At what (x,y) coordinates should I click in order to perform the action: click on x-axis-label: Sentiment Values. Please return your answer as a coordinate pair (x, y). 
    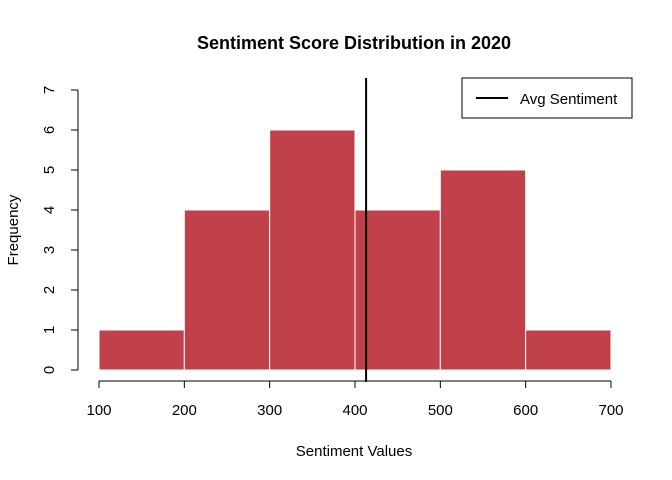
    Looking at the image, I should click on (354, 451).